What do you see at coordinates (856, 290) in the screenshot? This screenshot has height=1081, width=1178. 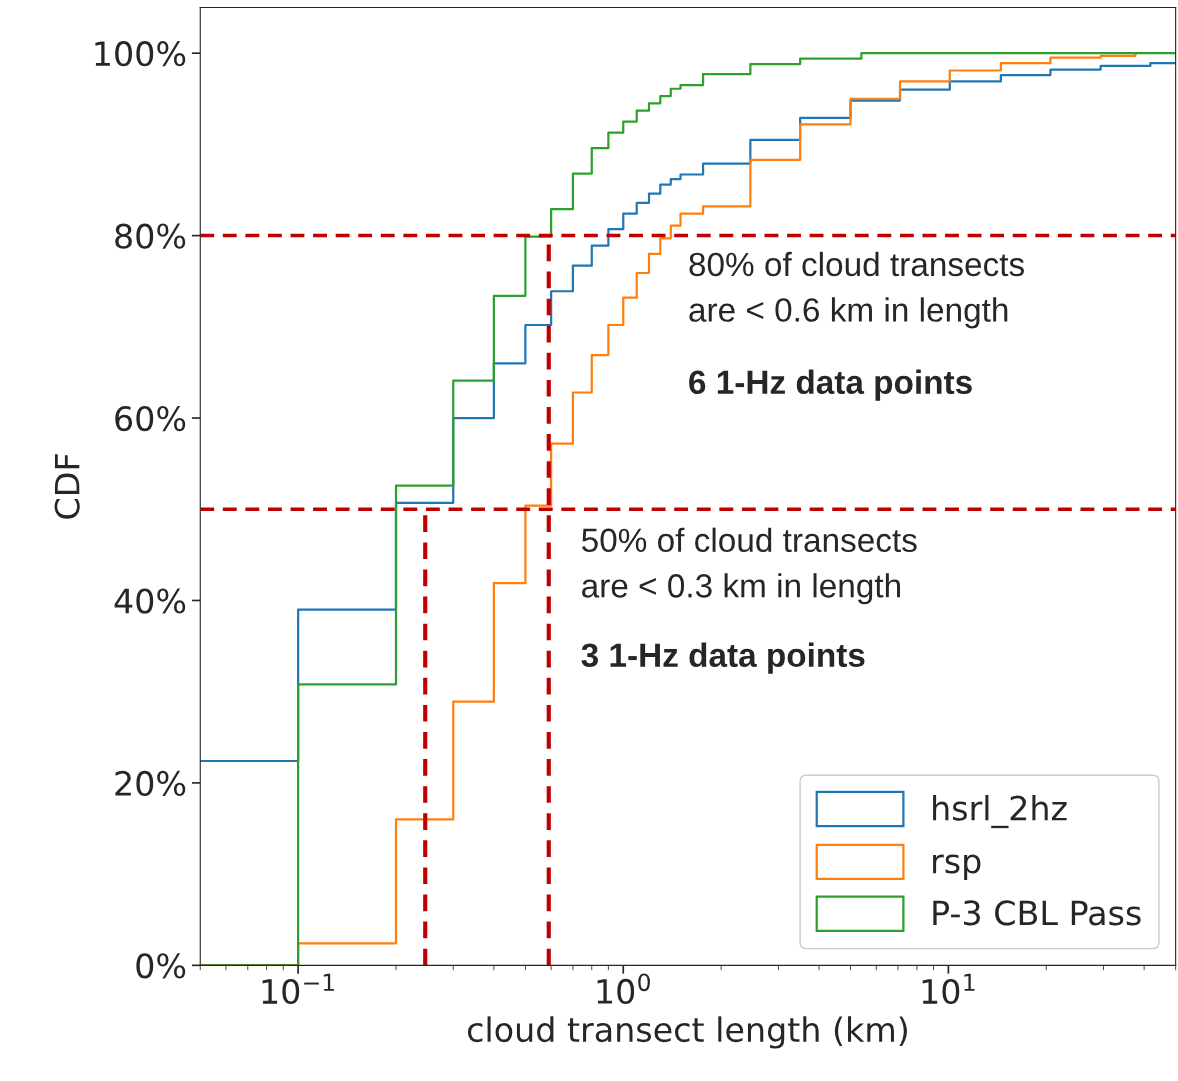 I see `annotation: 80% of cloud transects are < 0.6 km in length` at bounding box center [856, 290].